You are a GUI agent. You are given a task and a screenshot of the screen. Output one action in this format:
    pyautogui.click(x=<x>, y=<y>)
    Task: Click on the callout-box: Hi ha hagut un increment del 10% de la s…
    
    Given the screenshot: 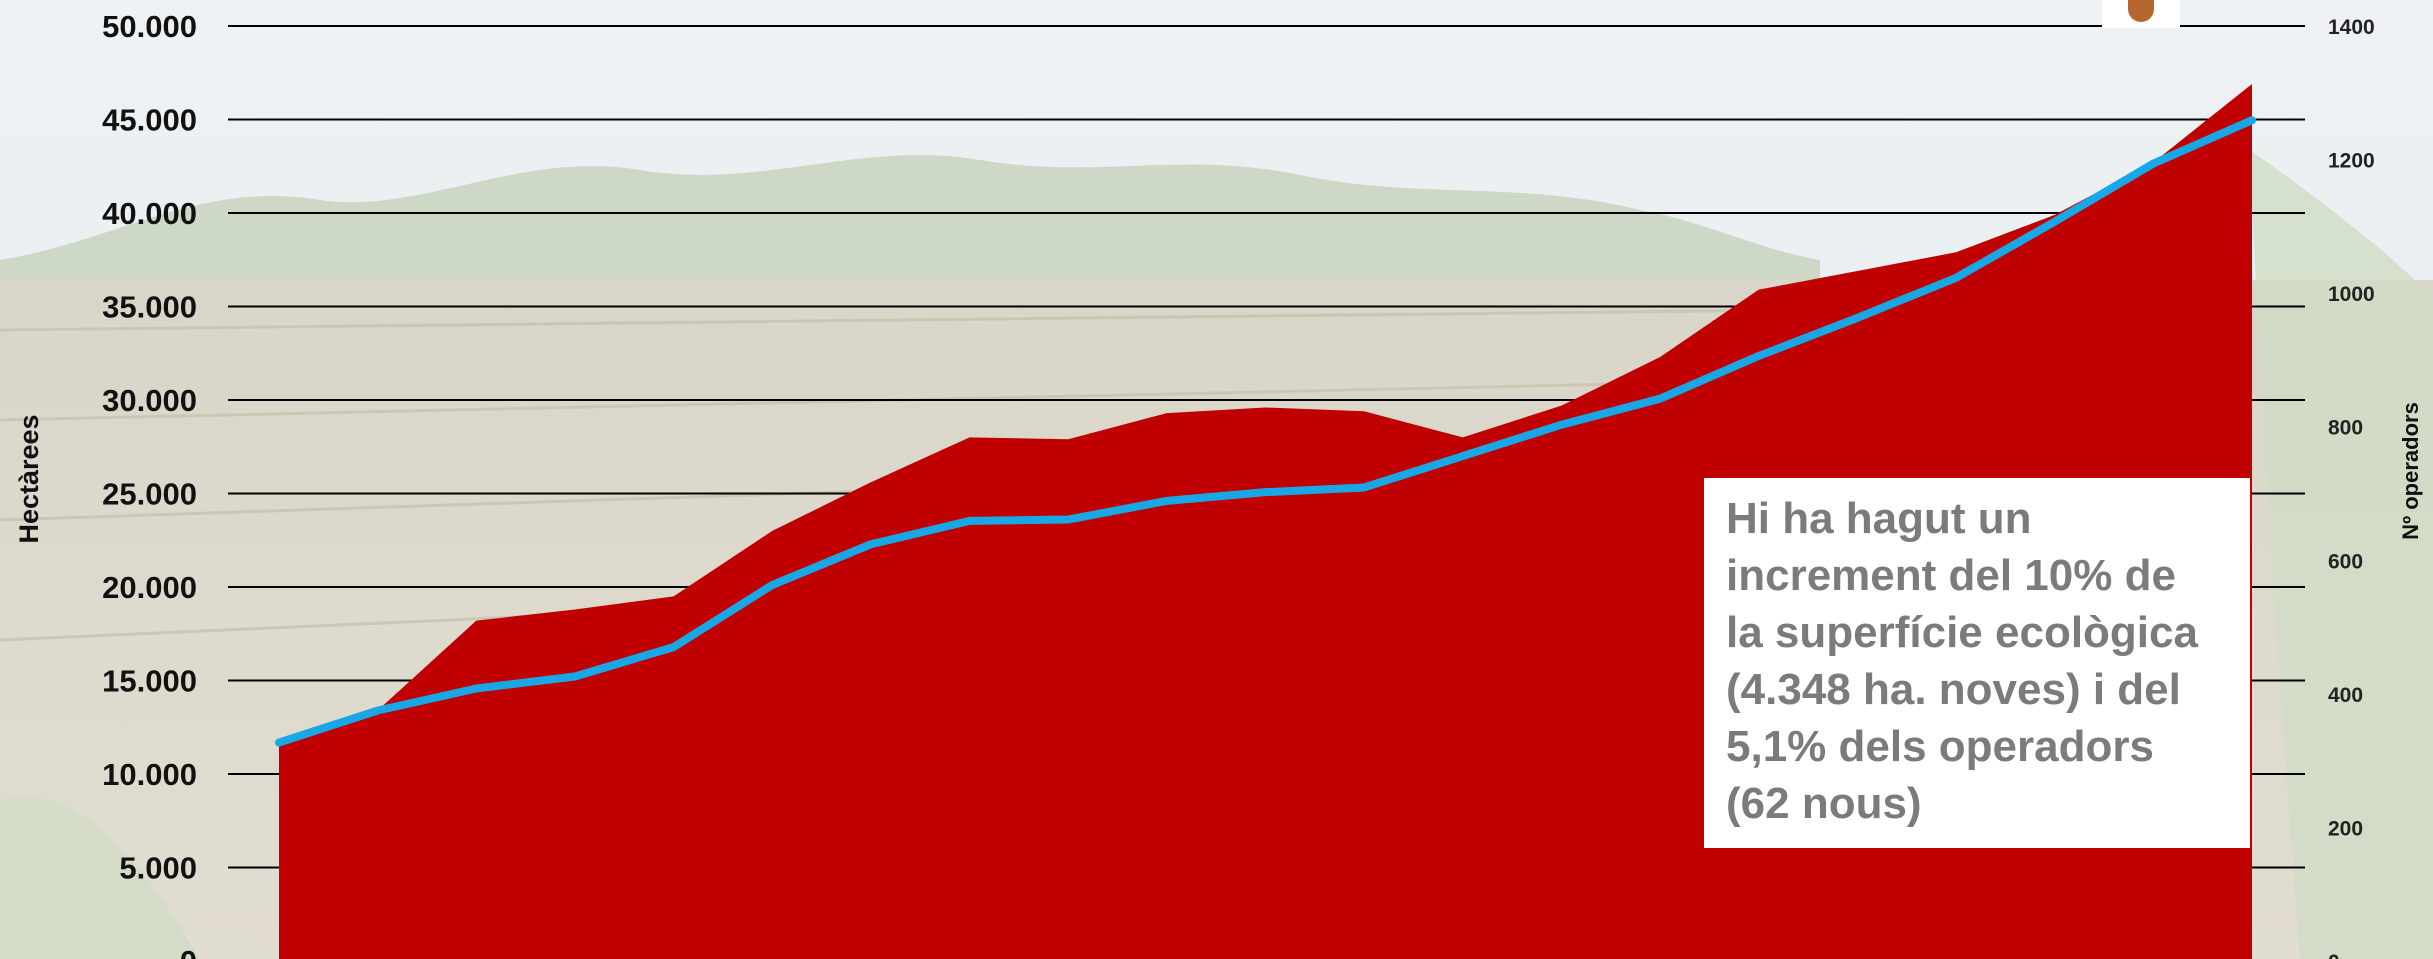 What is the action you would take?
    pyautogui.click(x=1977, y=663)
    